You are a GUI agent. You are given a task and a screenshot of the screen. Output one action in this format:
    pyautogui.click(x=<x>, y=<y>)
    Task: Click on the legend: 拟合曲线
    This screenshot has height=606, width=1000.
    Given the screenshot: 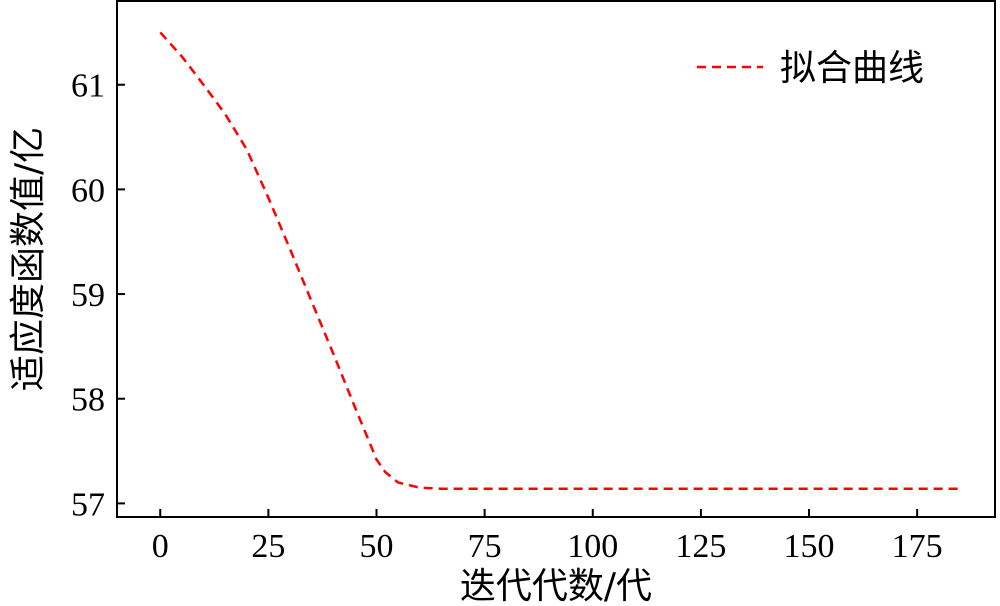 What is the action you would take?
    pyautogui.click(x=810, y=68)
    